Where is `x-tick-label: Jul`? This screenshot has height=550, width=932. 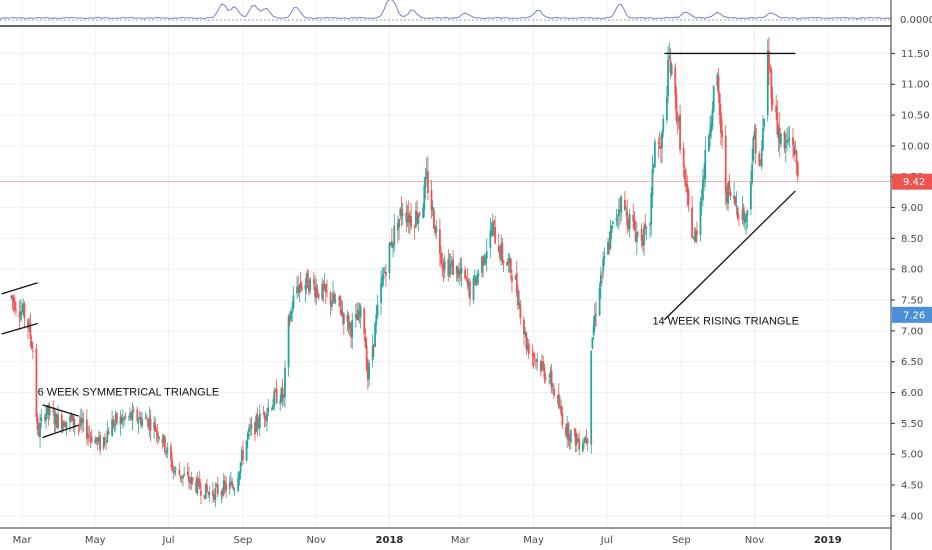
x-tick-label: Jul is located at coordinates (167, 540).